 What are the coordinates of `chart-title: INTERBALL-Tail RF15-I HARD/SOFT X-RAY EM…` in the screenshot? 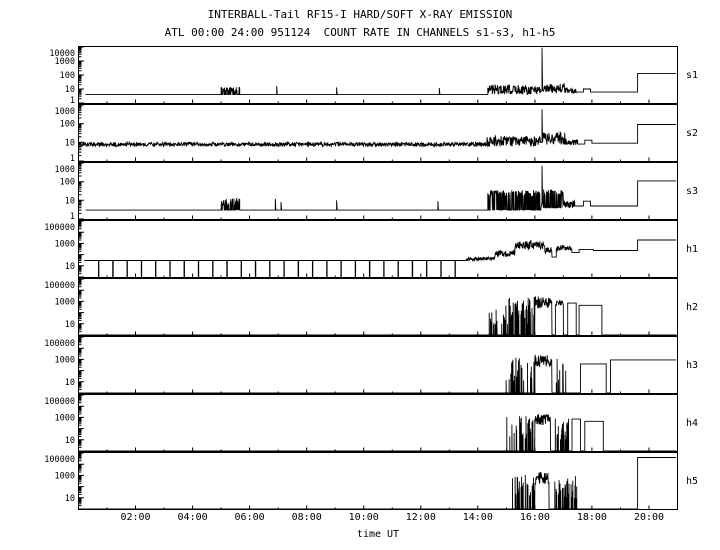 It's located at (360, 14).